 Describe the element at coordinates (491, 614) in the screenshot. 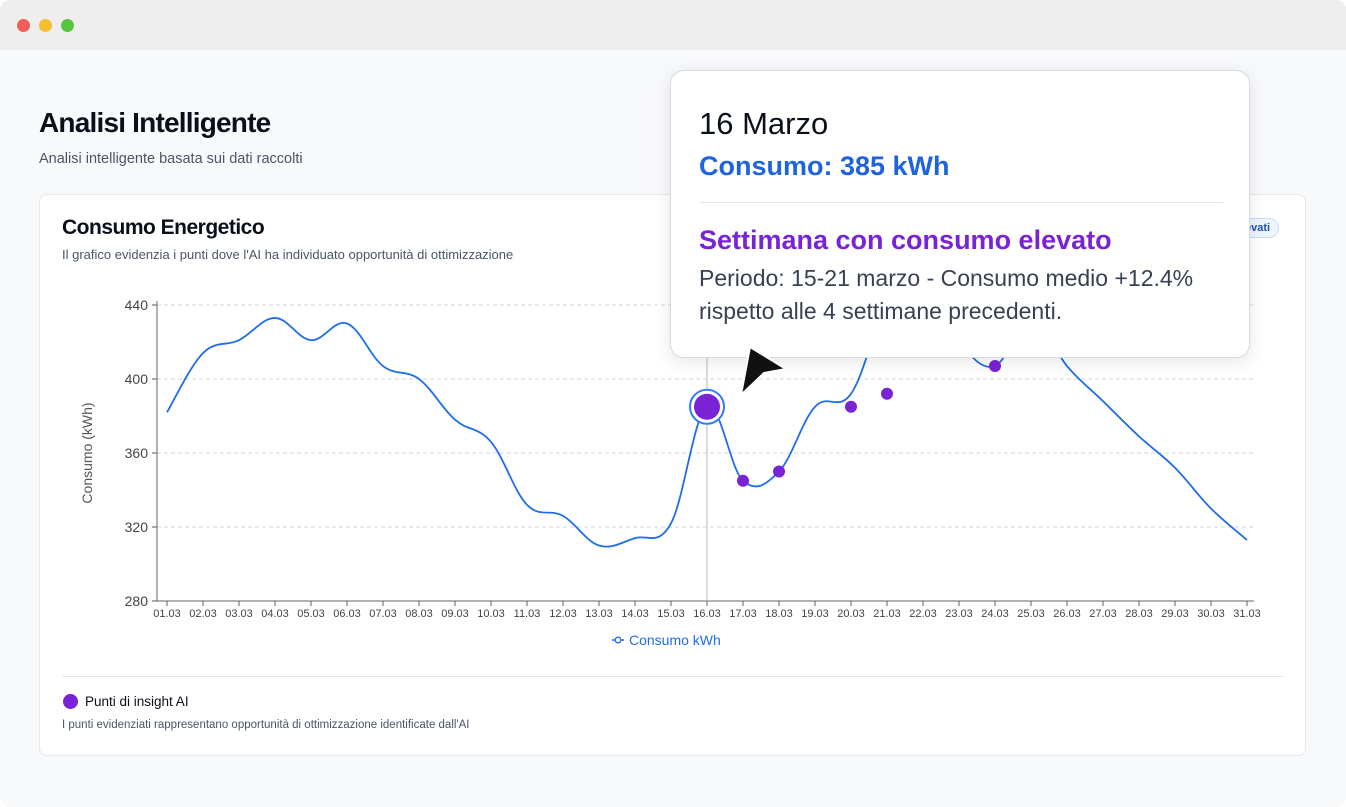

I see `x-tick-label: 10.03` at that location.